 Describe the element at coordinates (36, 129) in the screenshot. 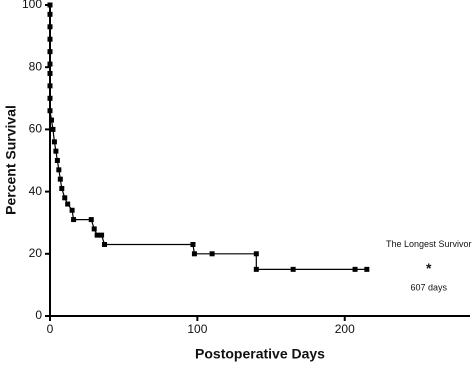

I see `y-tick-label: 60` at that location.